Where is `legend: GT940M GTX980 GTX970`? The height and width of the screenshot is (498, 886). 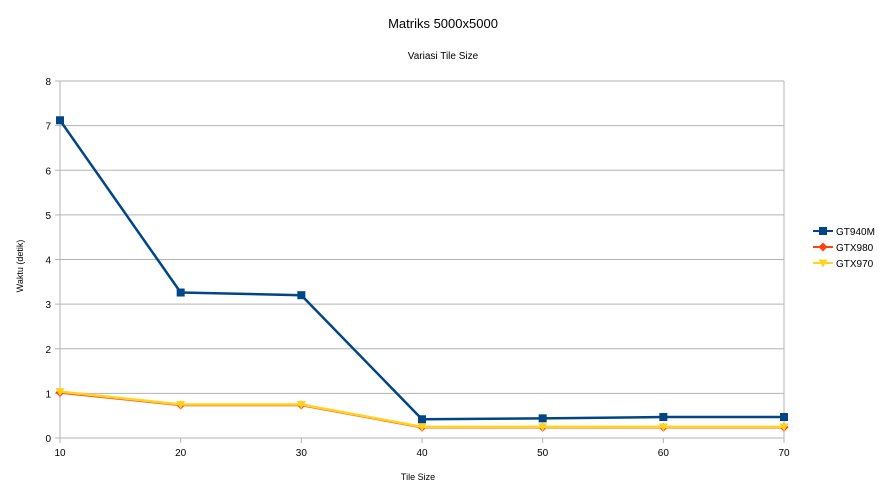 legend: GT940M GTX980 GTX970 is located at coordinates (844, 248).